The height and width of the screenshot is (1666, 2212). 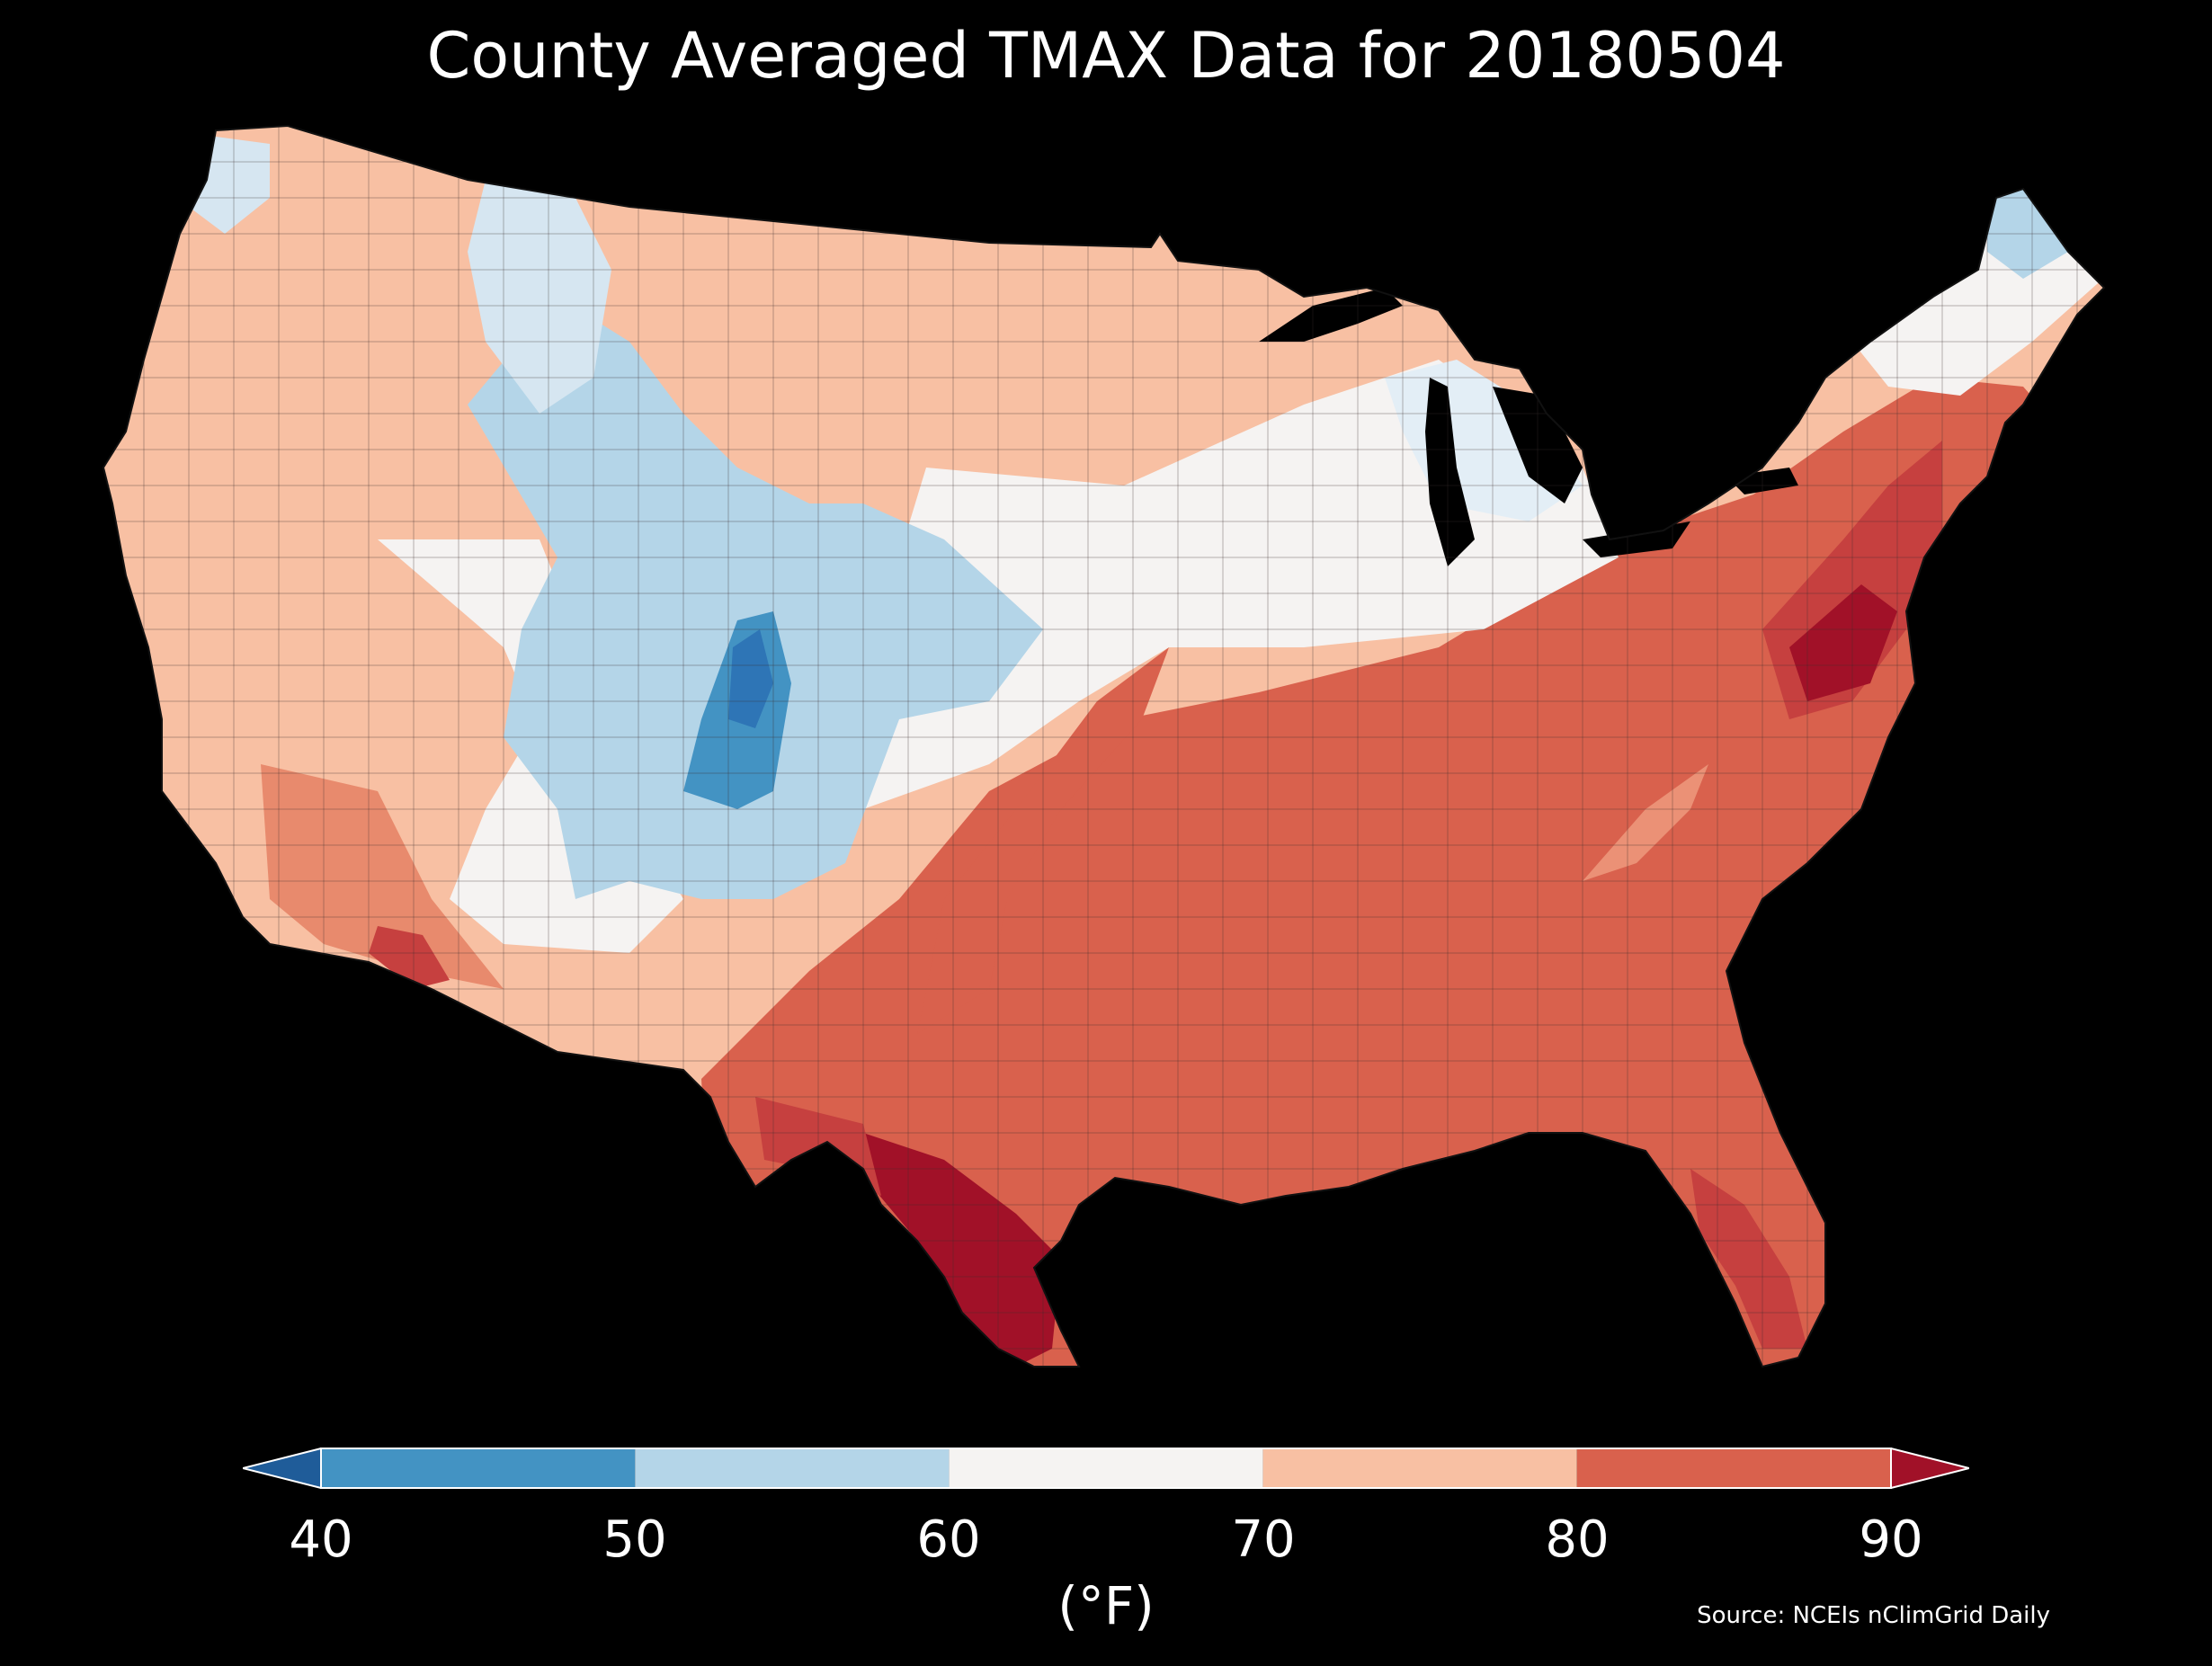 I want to click on colorbar-tick-80: 80, so click(x=1577, y=1540).